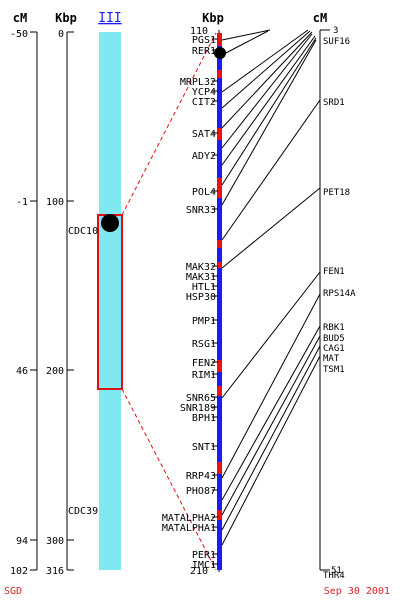 The width and height of the screenshot is (400, 605). I want to click on left-cm-tick-label-0: -50, so click(19, 34).